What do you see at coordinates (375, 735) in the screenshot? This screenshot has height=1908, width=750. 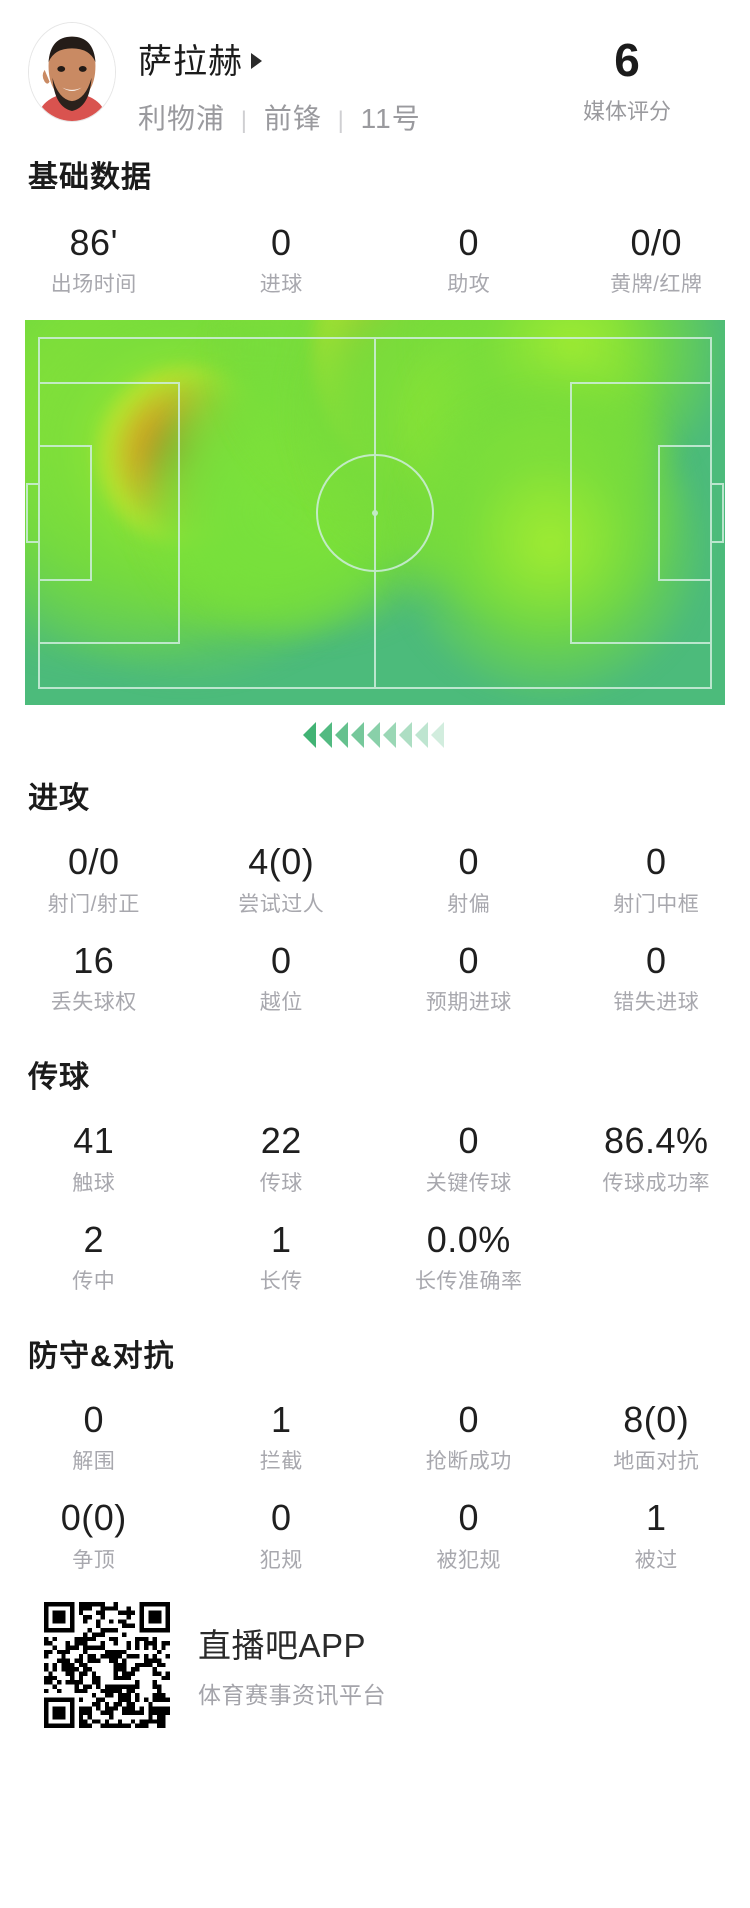 I see `direction-of-play-indicator` at bounding box center [375, 735].